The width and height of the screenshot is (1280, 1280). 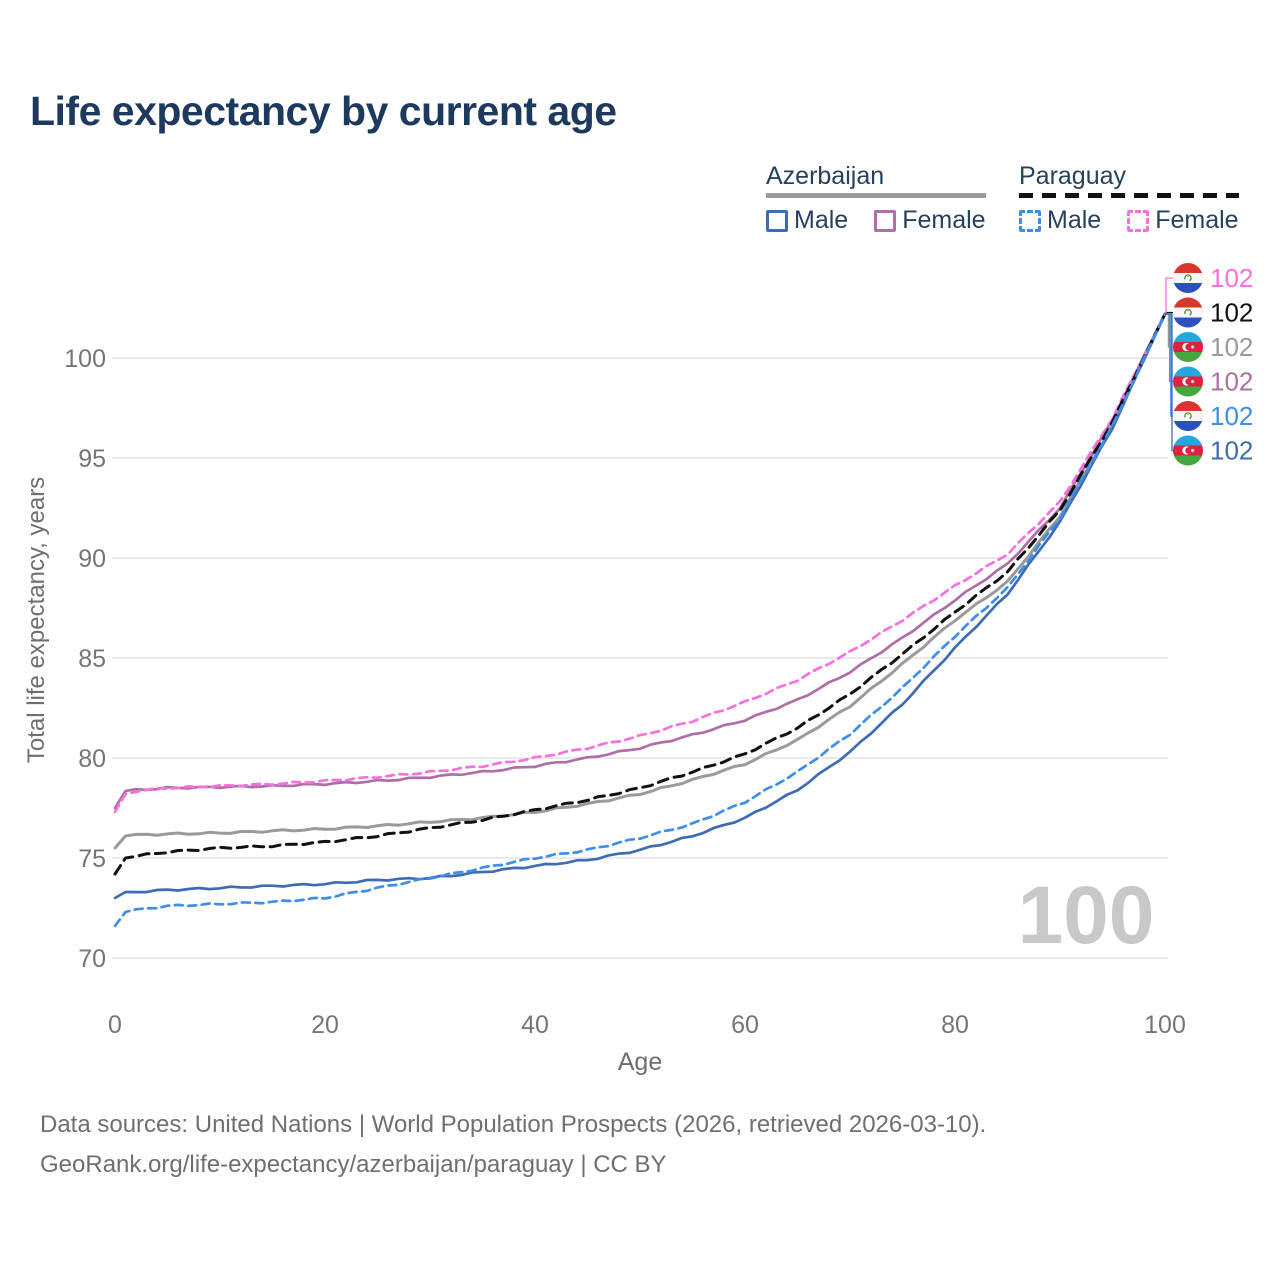 I want to click on legend-header-azerbaijan: Azerbaijan, so click(x=825, y=176).